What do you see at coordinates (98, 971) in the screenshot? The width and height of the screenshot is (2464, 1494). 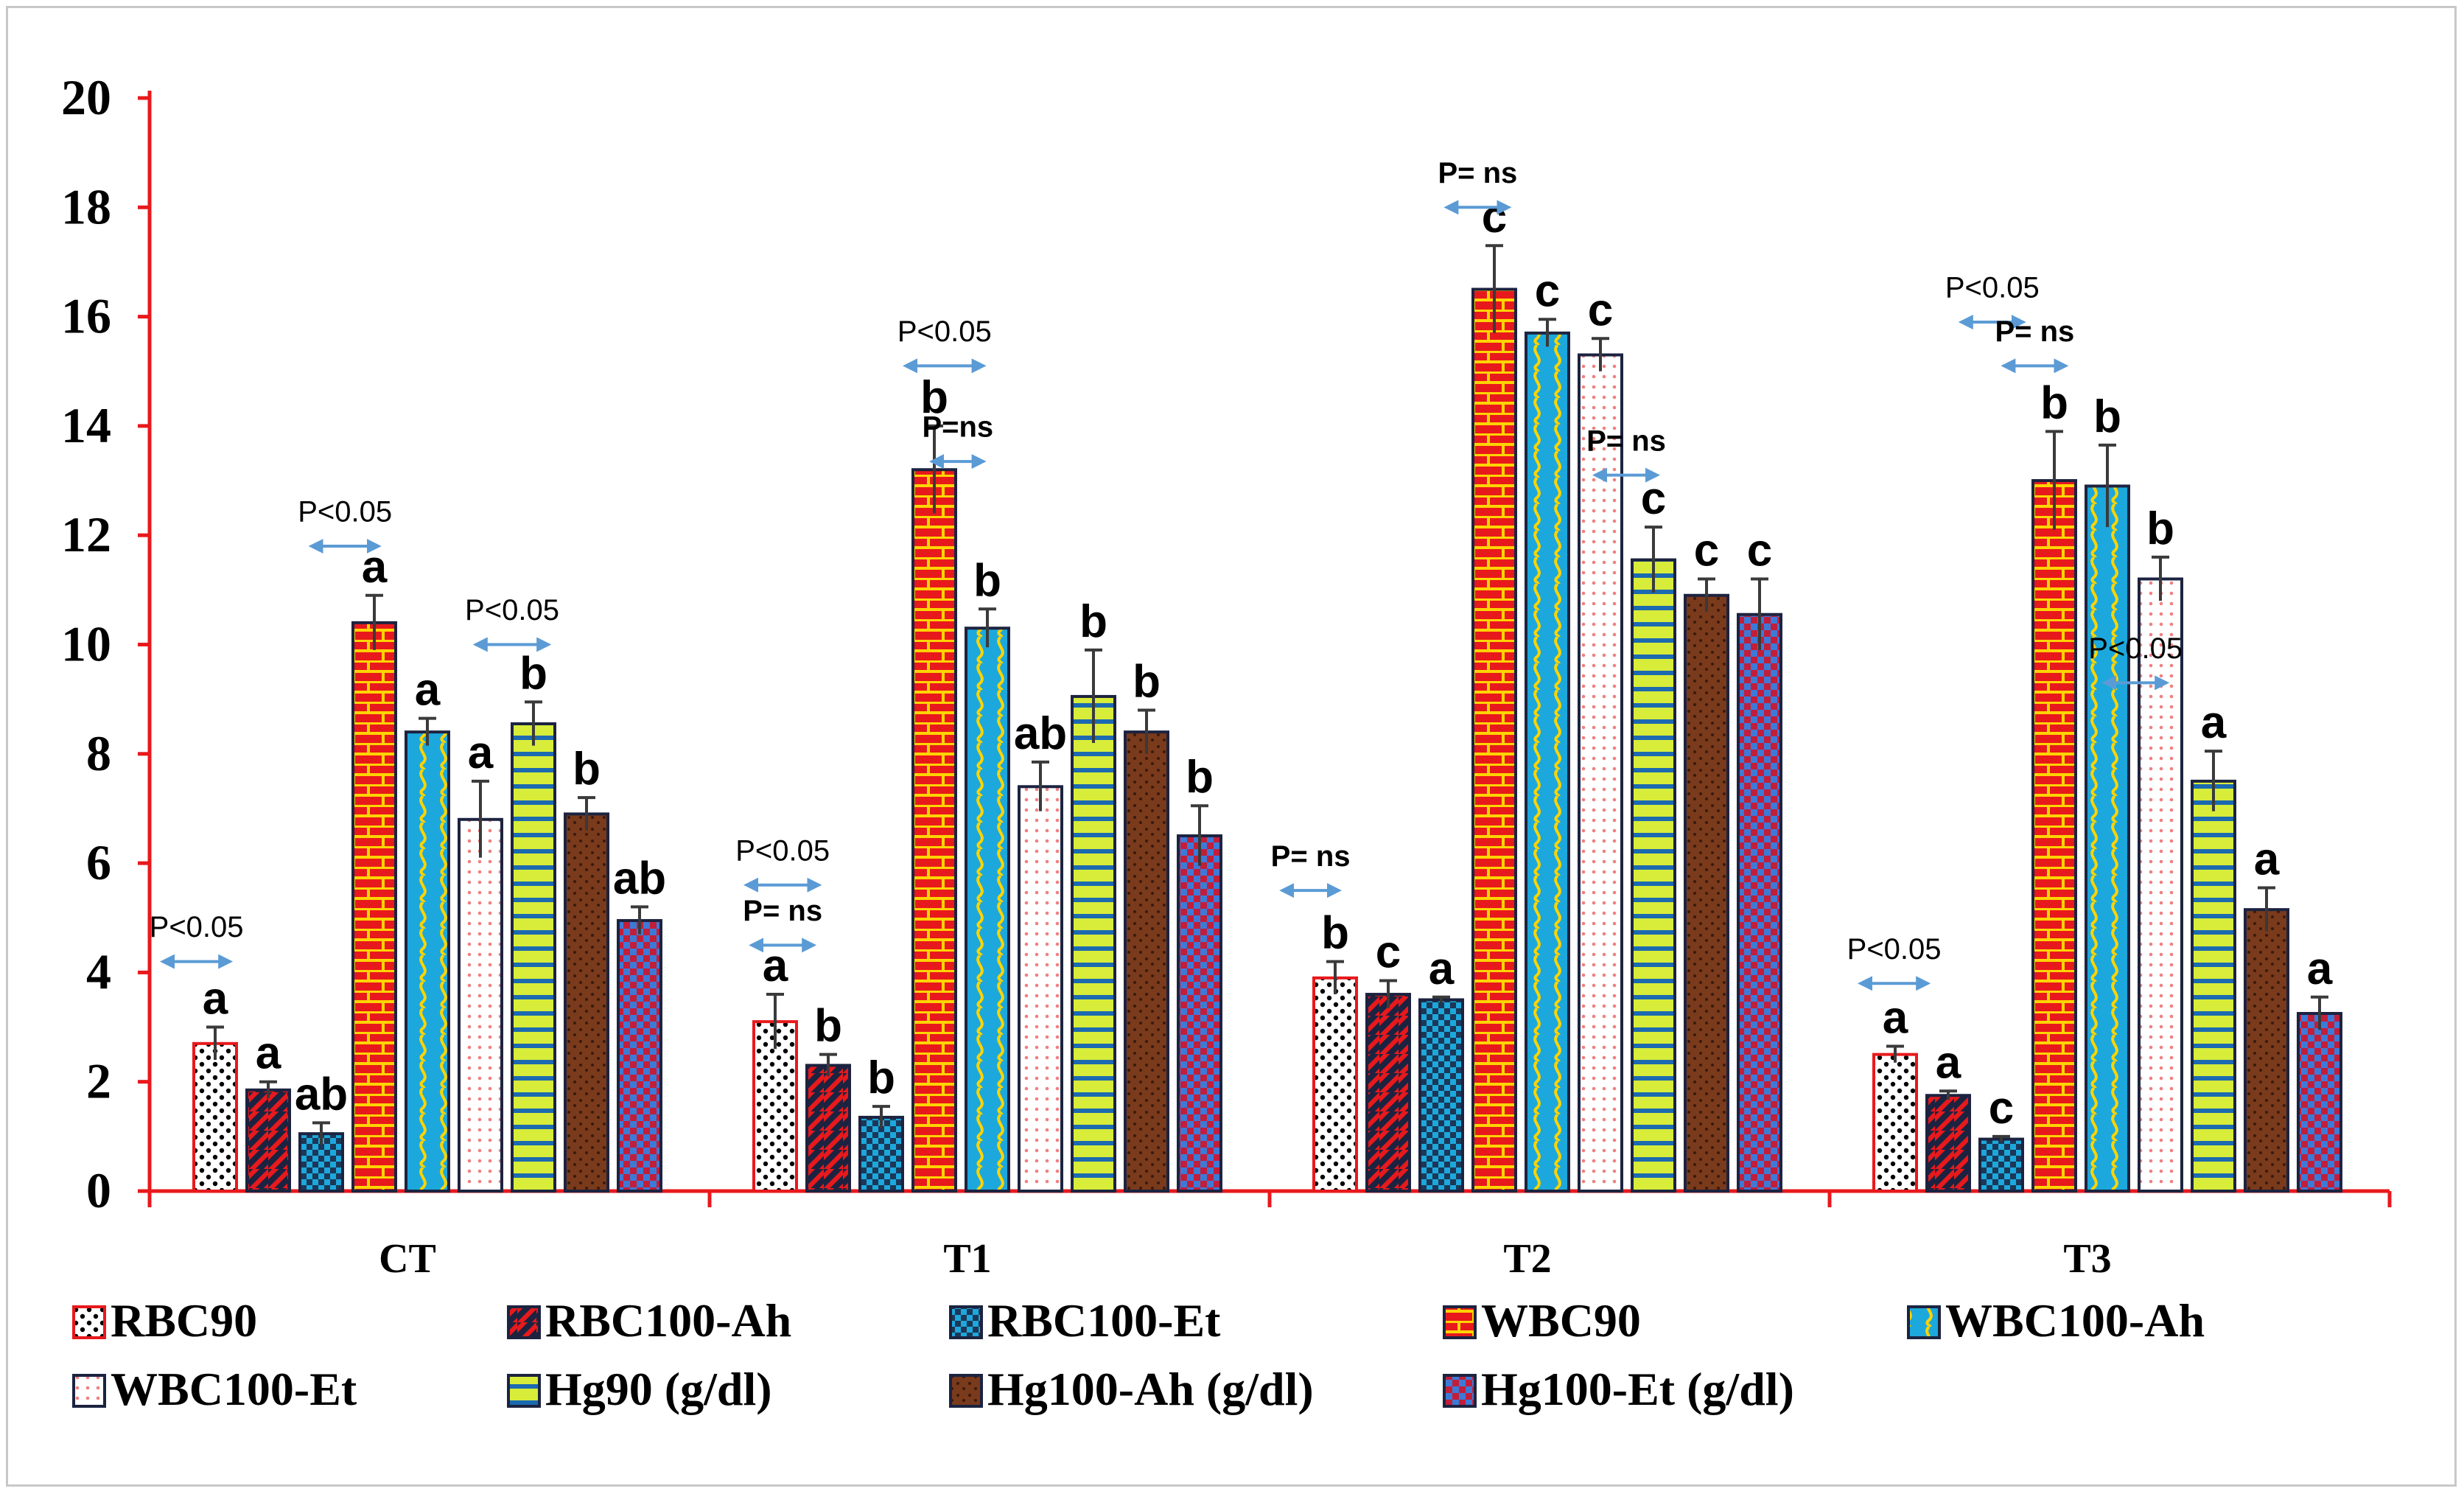 I see `y-tick-label: 4` at bounding box center [98, 971].